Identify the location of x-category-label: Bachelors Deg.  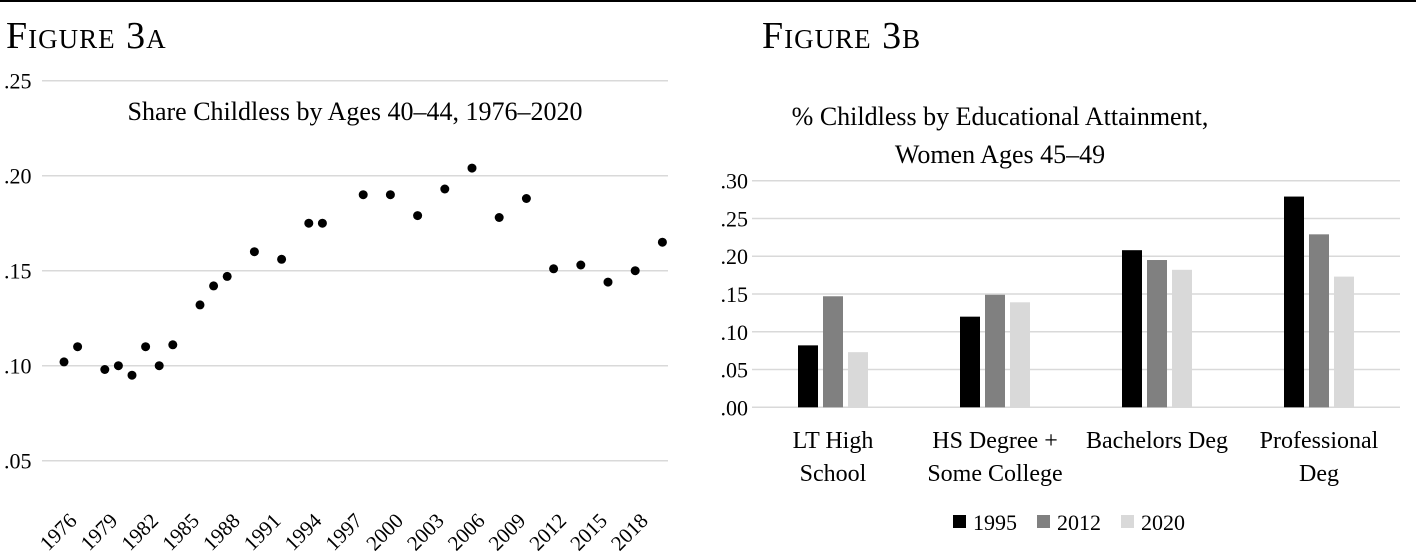
(1157, 441).